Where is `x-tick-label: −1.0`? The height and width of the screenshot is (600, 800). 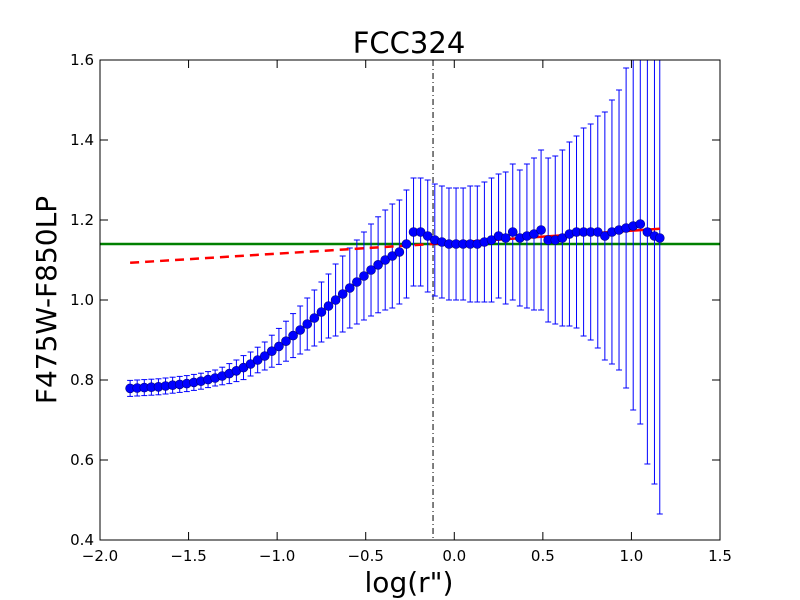
x-tick-label: −1.0 is located at coordinates (277, 556).